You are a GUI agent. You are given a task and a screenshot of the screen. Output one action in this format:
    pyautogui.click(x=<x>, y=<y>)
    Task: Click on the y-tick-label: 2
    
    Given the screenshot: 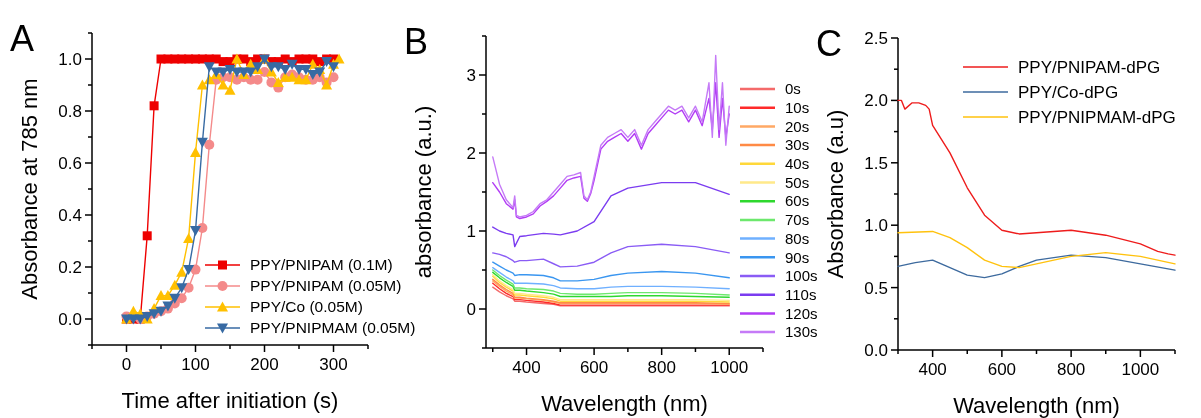 What is the action you would take?
    pyautogui.click(x=471, y=153)
    